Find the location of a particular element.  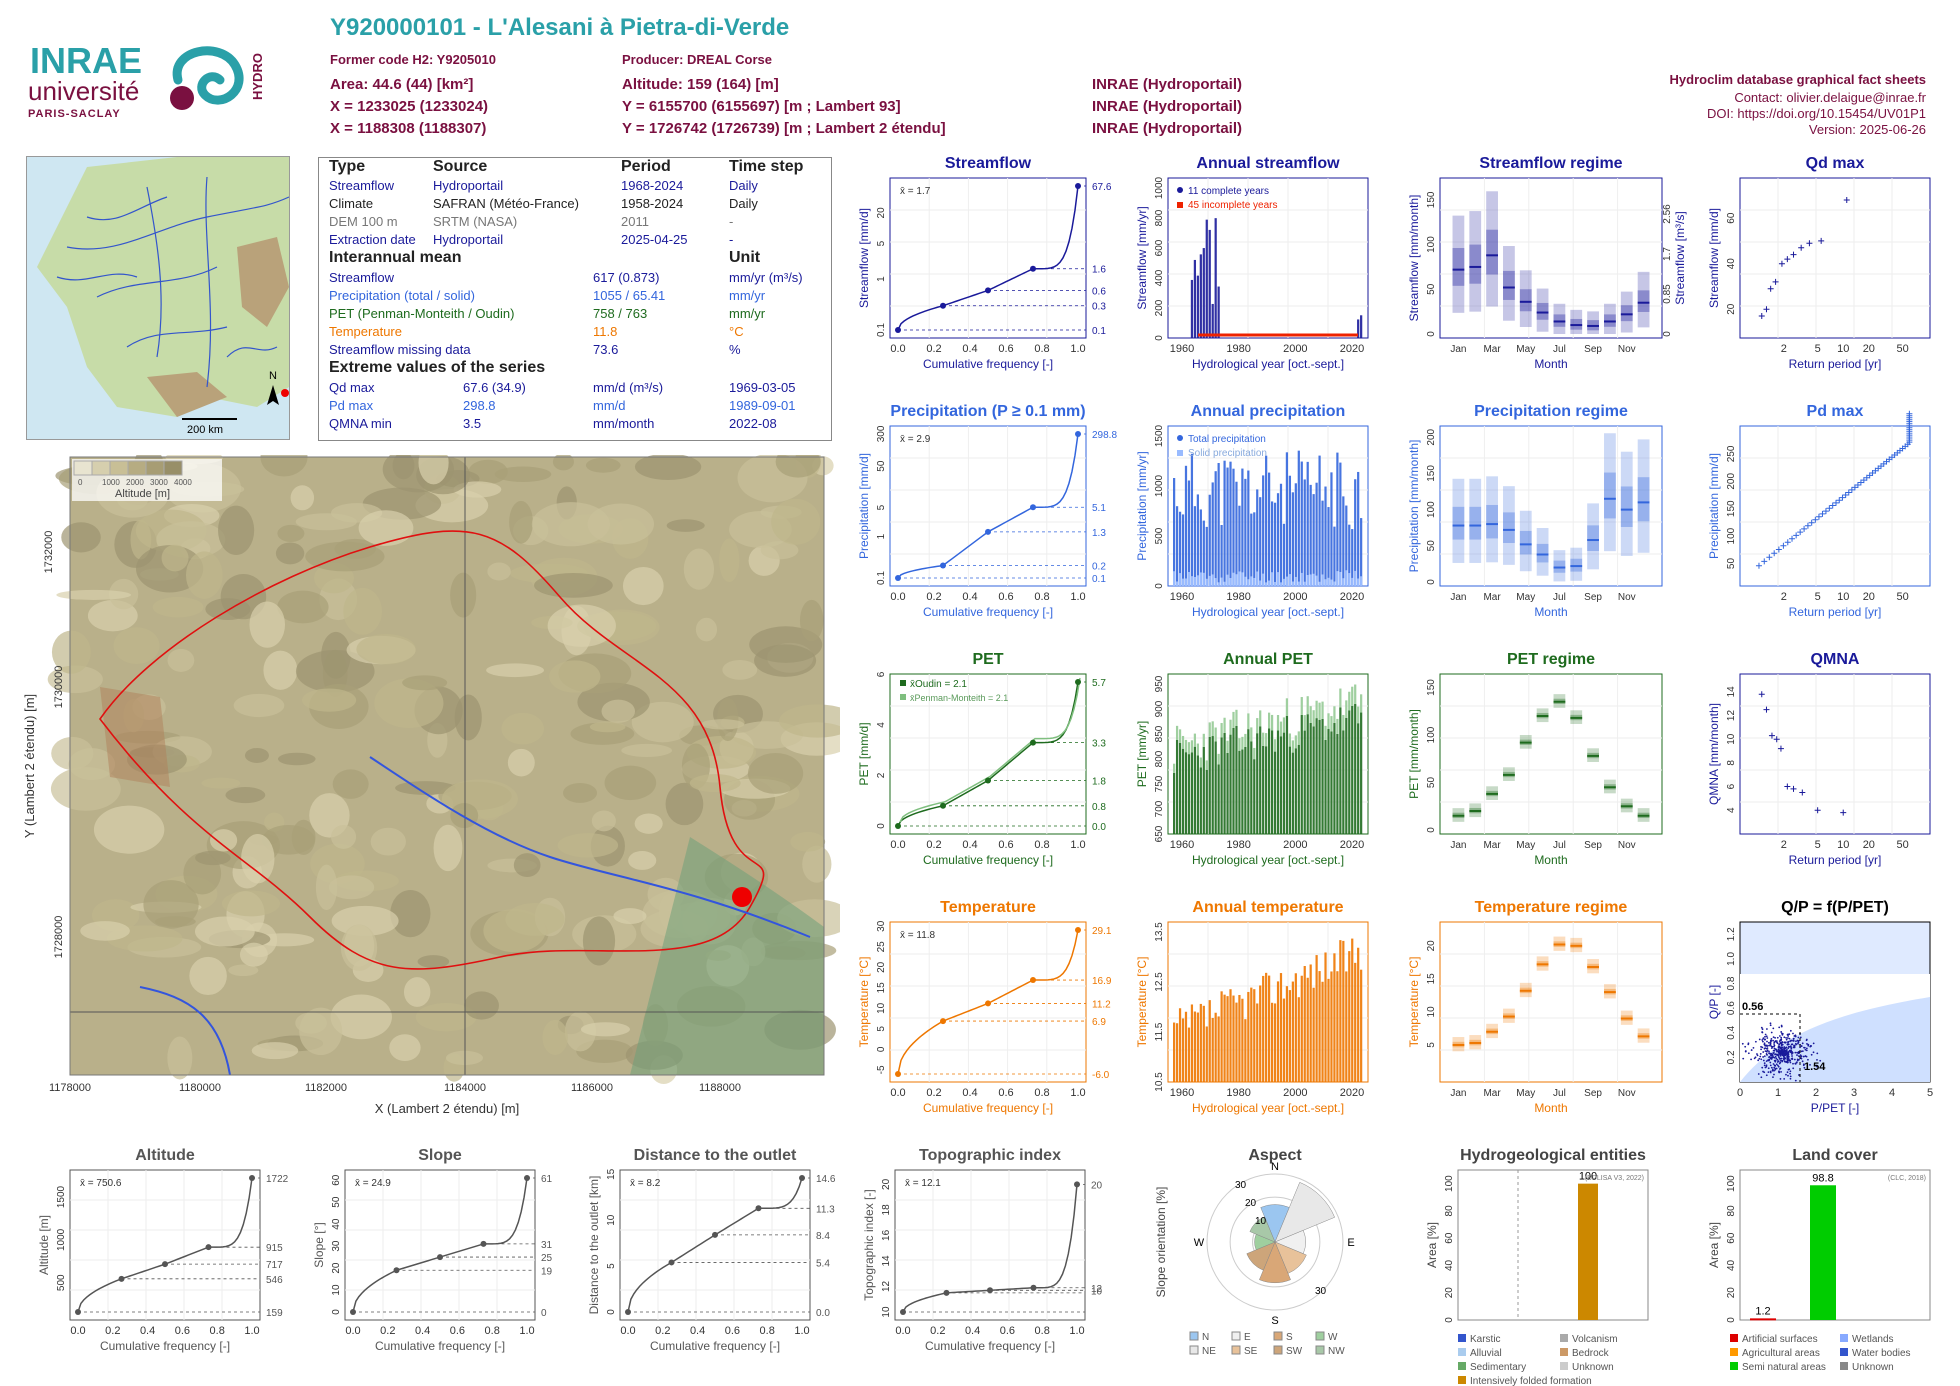

annual_pet-xtick: 2000 is located at coordinates (1295, 845).